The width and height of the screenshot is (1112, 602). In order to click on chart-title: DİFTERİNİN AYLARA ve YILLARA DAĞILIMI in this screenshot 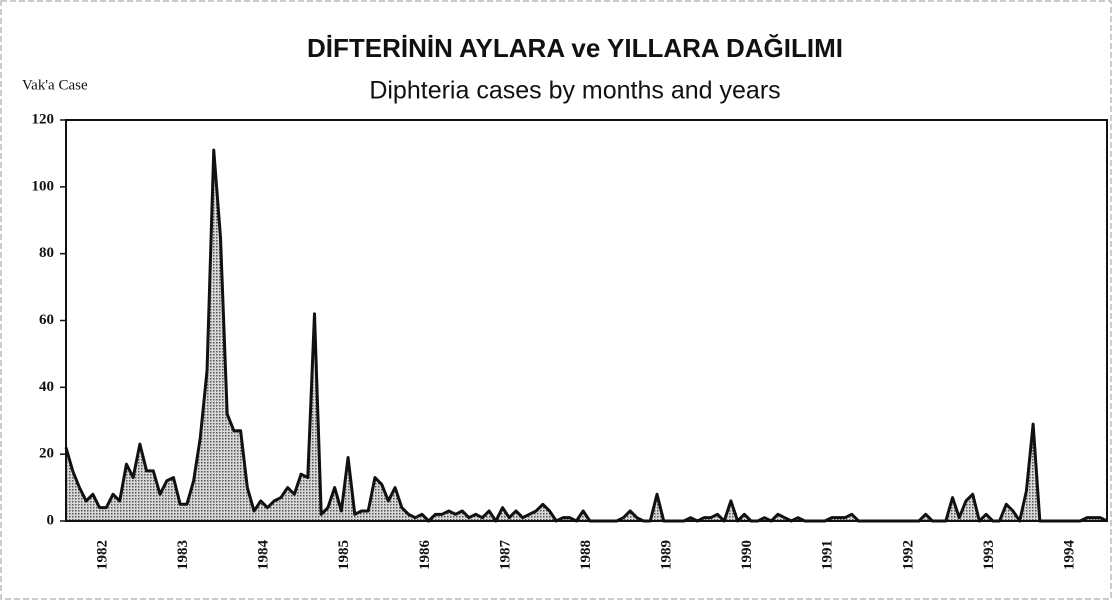, I will do `click(575, 48)`.